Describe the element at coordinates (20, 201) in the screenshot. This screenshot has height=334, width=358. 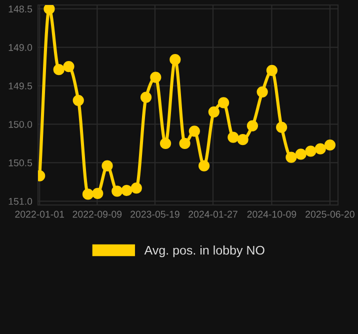
I see `y-tick-label: 151.0` at that location.